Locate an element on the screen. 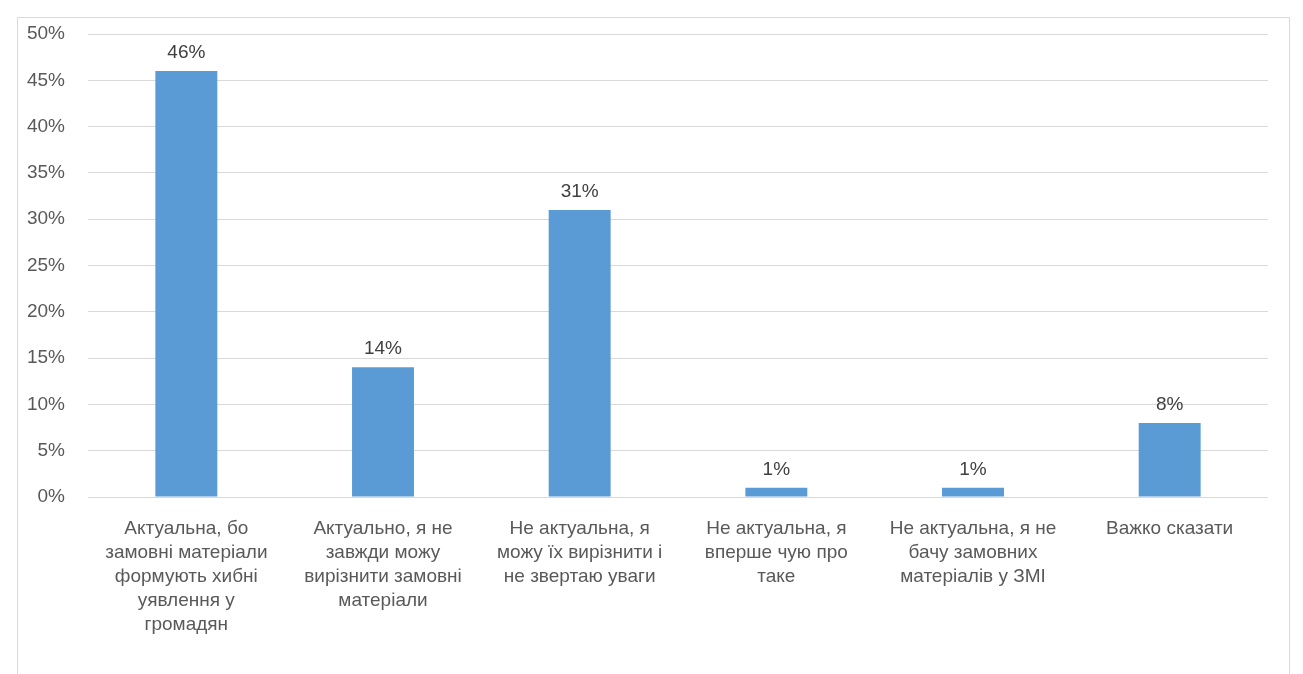  data-label: 46% is located at coordinates (186, 52).